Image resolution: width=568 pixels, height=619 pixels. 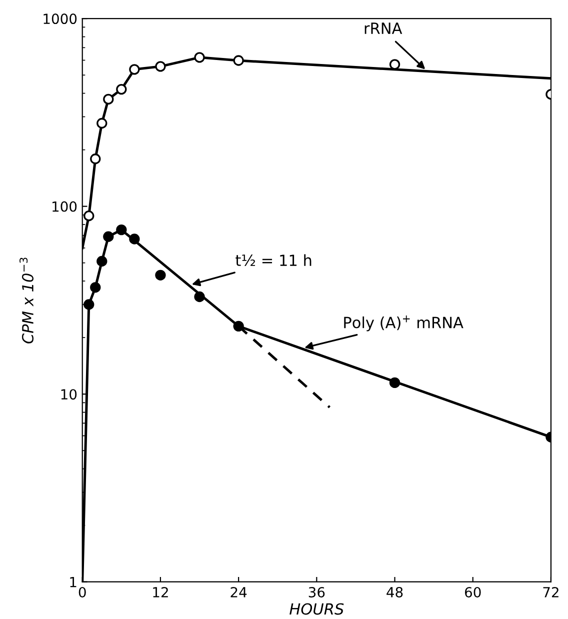 I want to click on x-tick-label: 72, so click(x=550, y=592).